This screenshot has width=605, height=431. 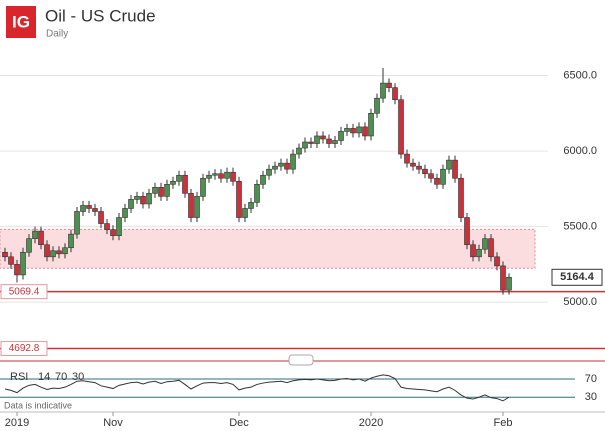 What do you see at coordinates (591, 379) in the screenshot?
I see `y-tick-label: 70` at bounding box center [591, 379].